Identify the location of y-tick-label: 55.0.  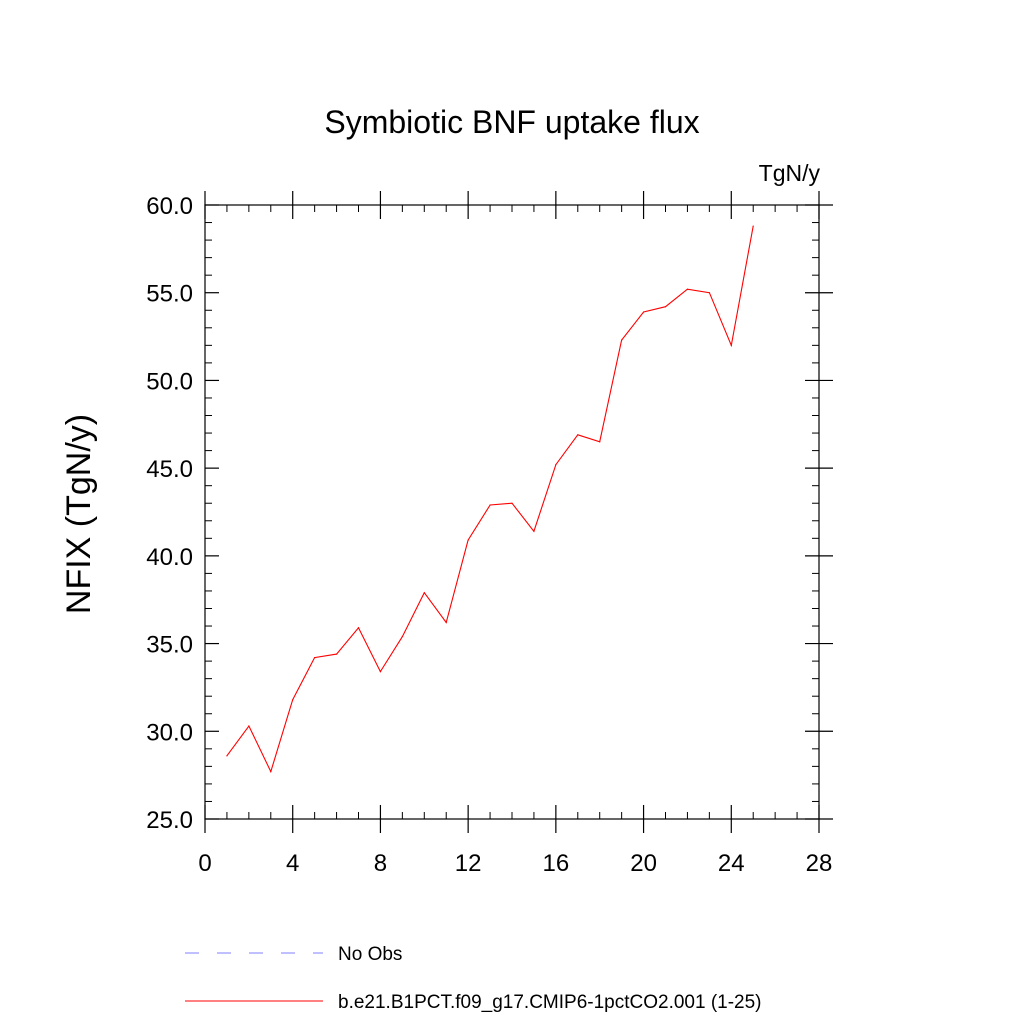
(169, 294).